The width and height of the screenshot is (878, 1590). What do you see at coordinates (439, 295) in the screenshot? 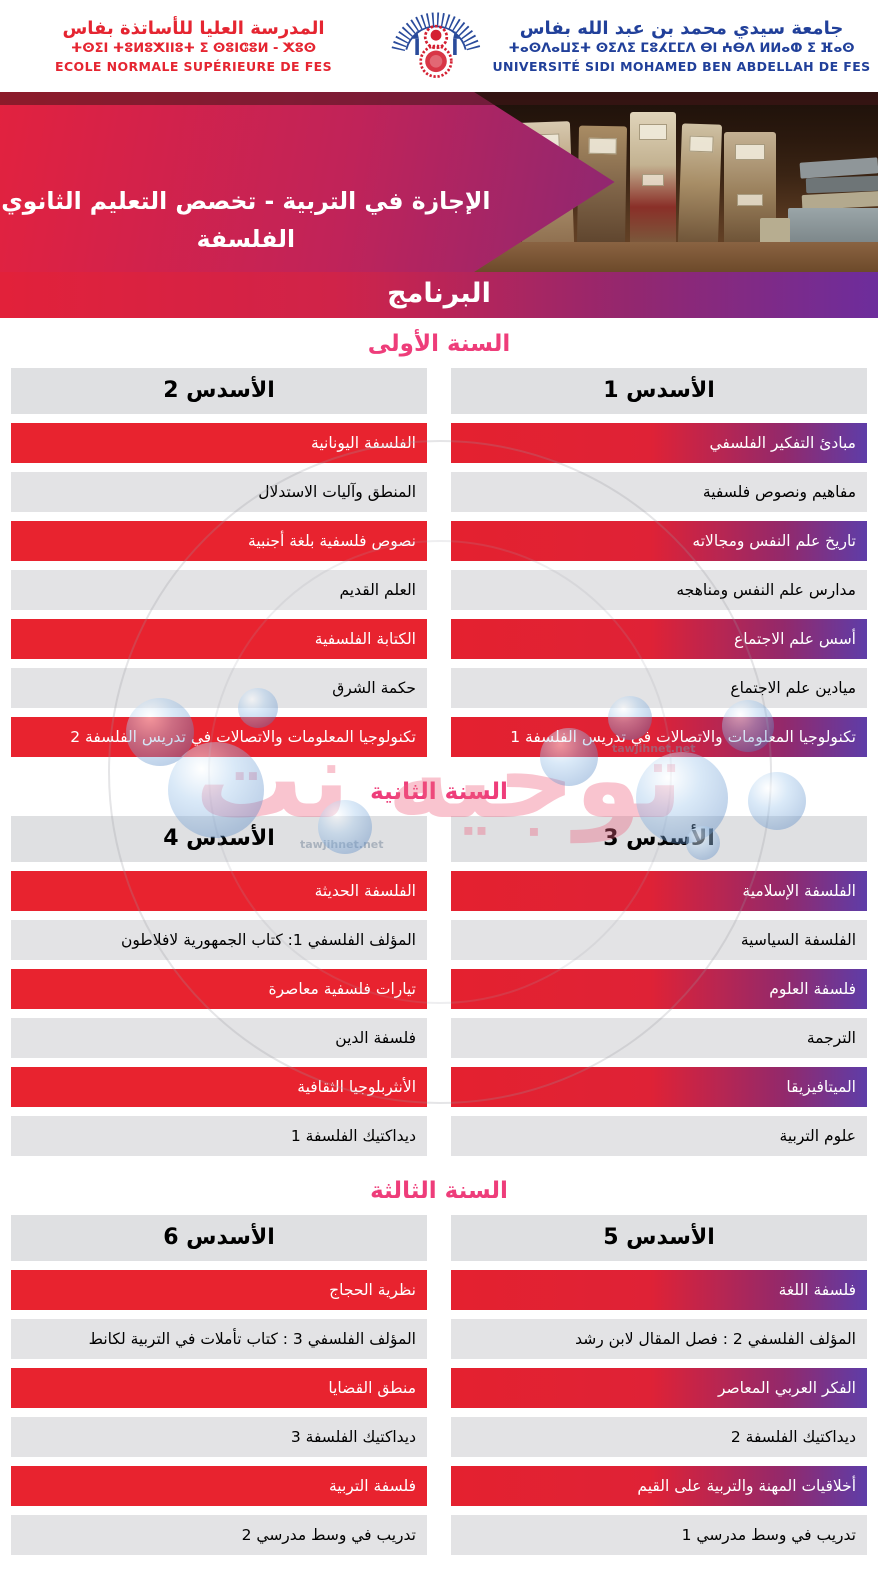
I see `program-section-bar: البرنامج` at bounding box center [439, 295].